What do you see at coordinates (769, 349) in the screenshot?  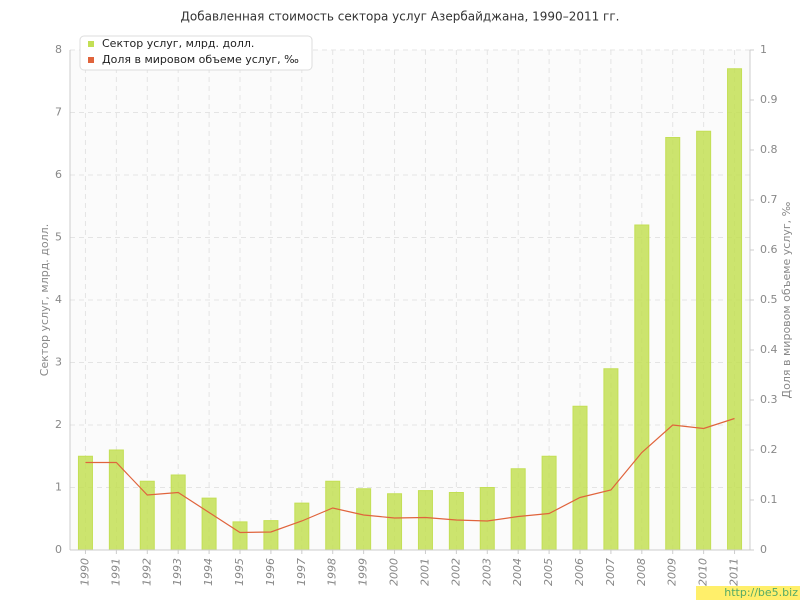 I see `y2-tick-label: 0.4` at bounding box center [769, 349].